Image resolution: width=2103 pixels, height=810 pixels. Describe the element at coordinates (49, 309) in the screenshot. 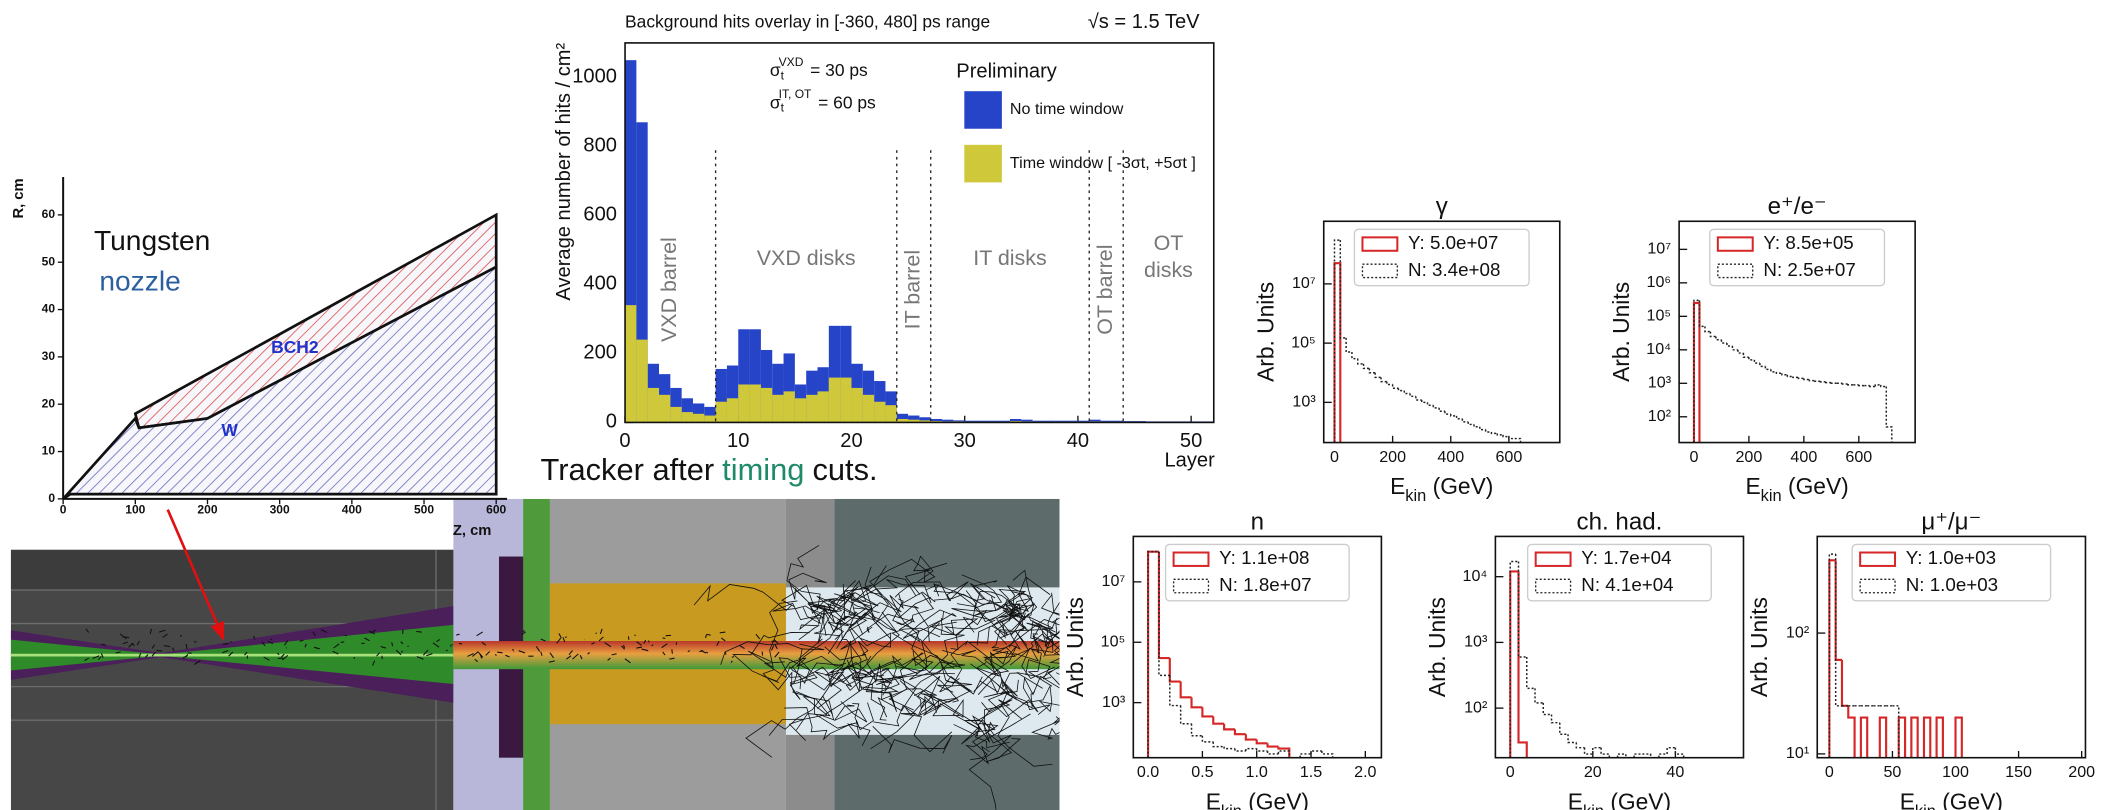

I see `y-tick-label: 40` at that location.